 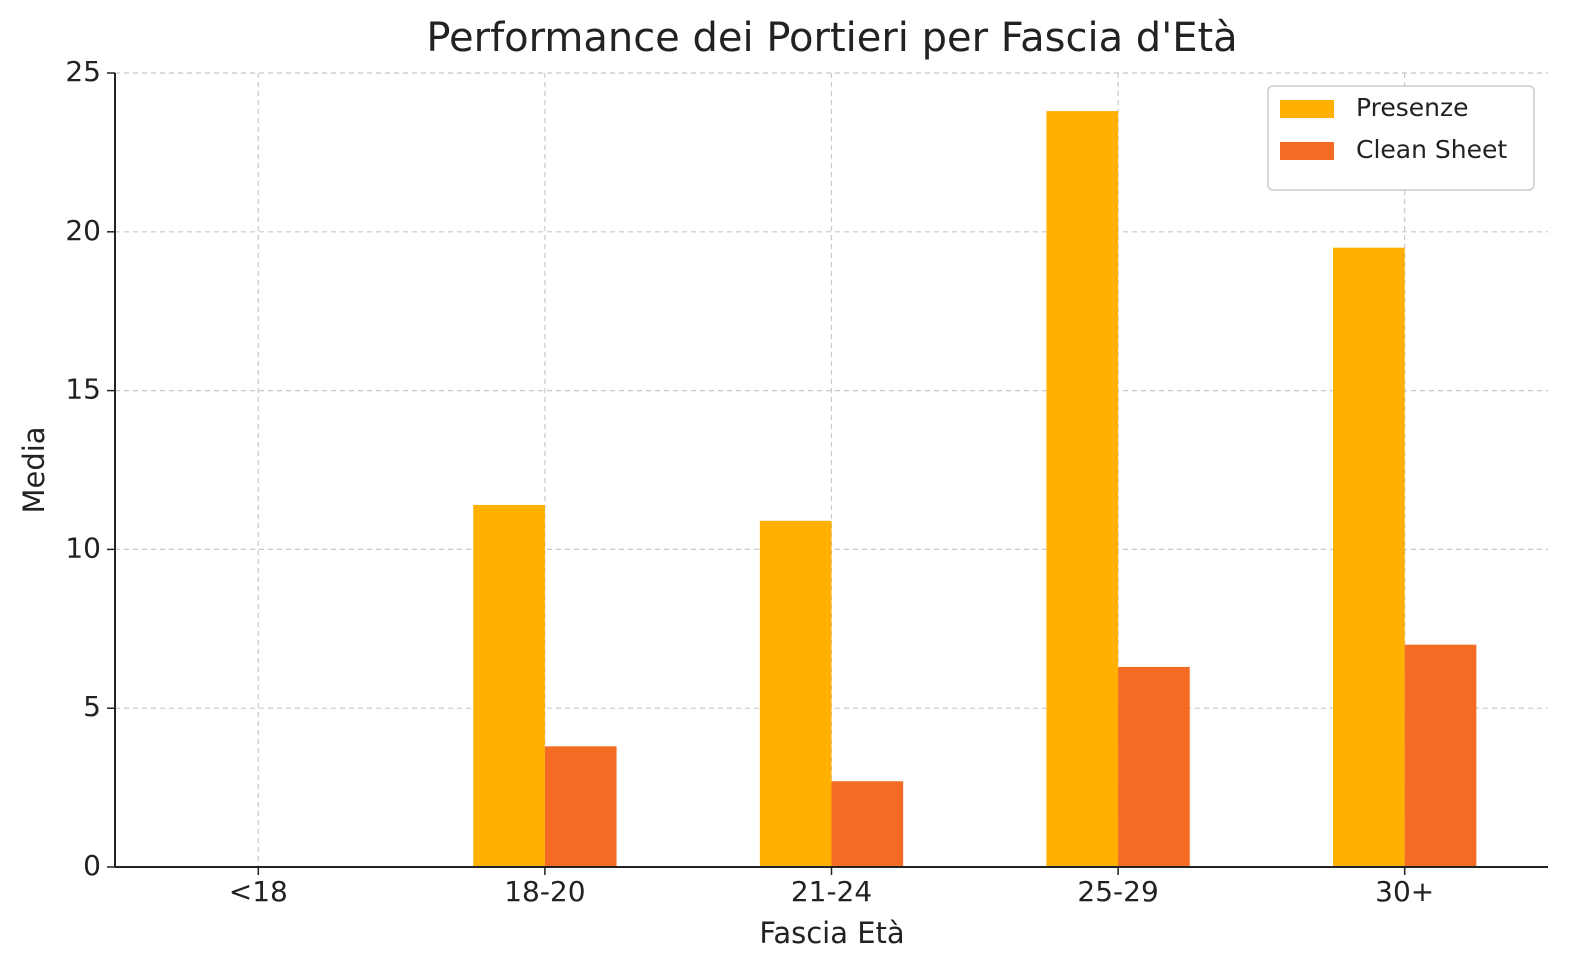 I want to click on x-tick-label: 25-29, so click(x=1117, y=891).